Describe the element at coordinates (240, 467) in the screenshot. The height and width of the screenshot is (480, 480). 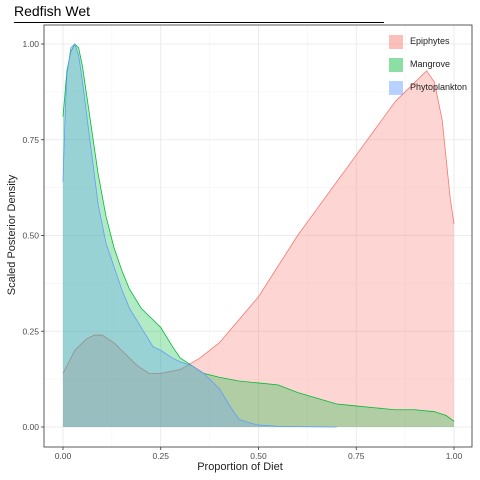
I see `x-axis-label: Proportion of Diet` at that location.